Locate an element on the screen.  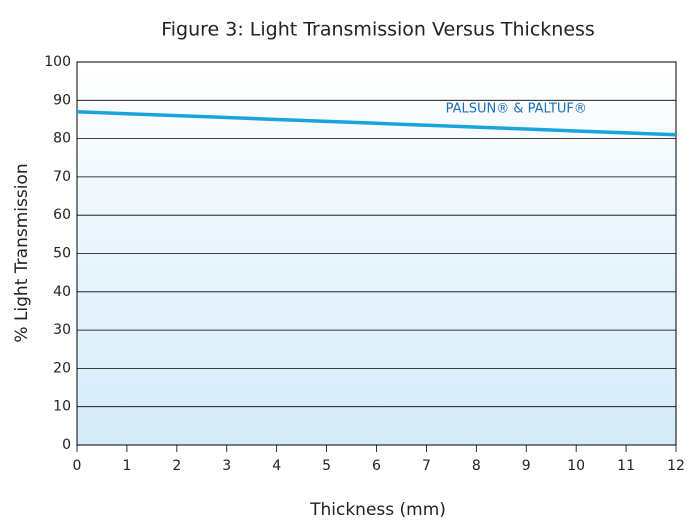
x-tick-label: 9 is located at coordinates (526, 466).